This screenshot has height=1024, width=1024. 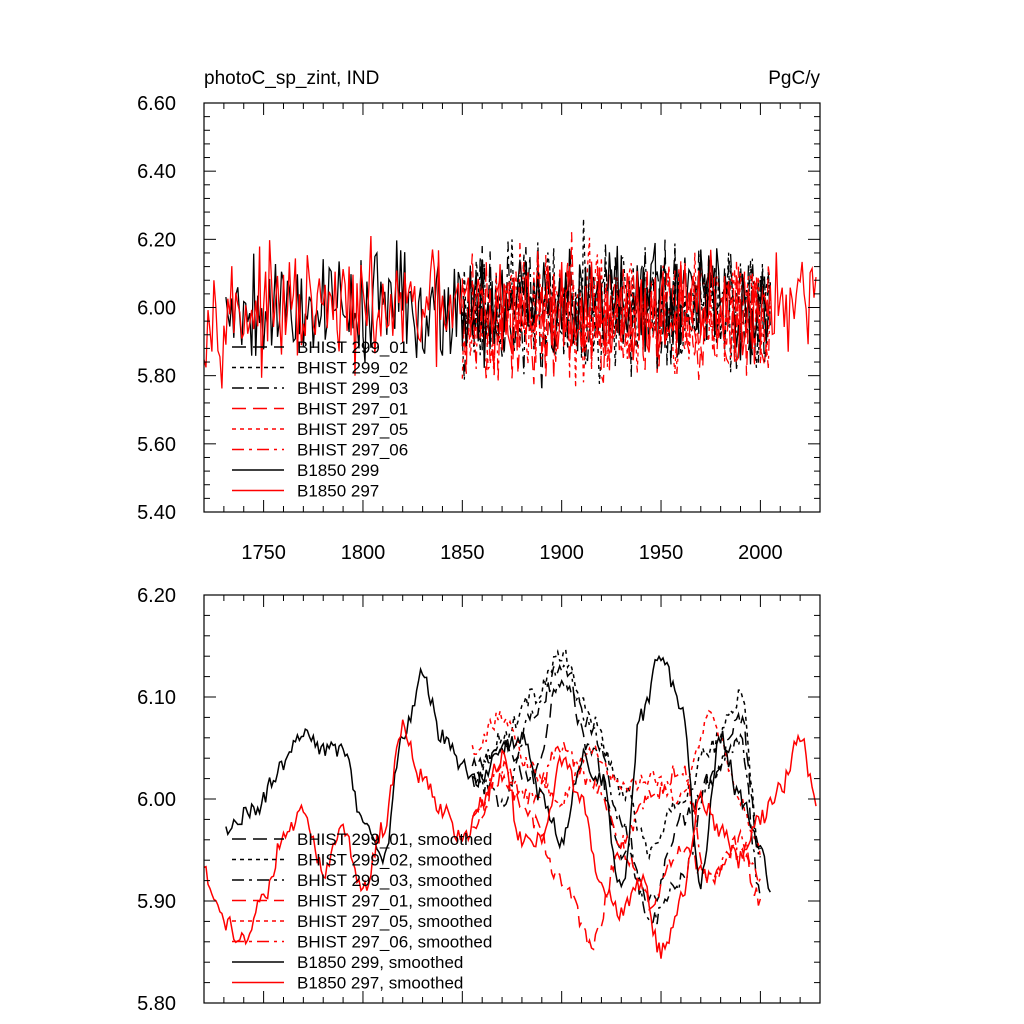 I want to click on y-tick-label: 5.90, so click(x=156, y=902).